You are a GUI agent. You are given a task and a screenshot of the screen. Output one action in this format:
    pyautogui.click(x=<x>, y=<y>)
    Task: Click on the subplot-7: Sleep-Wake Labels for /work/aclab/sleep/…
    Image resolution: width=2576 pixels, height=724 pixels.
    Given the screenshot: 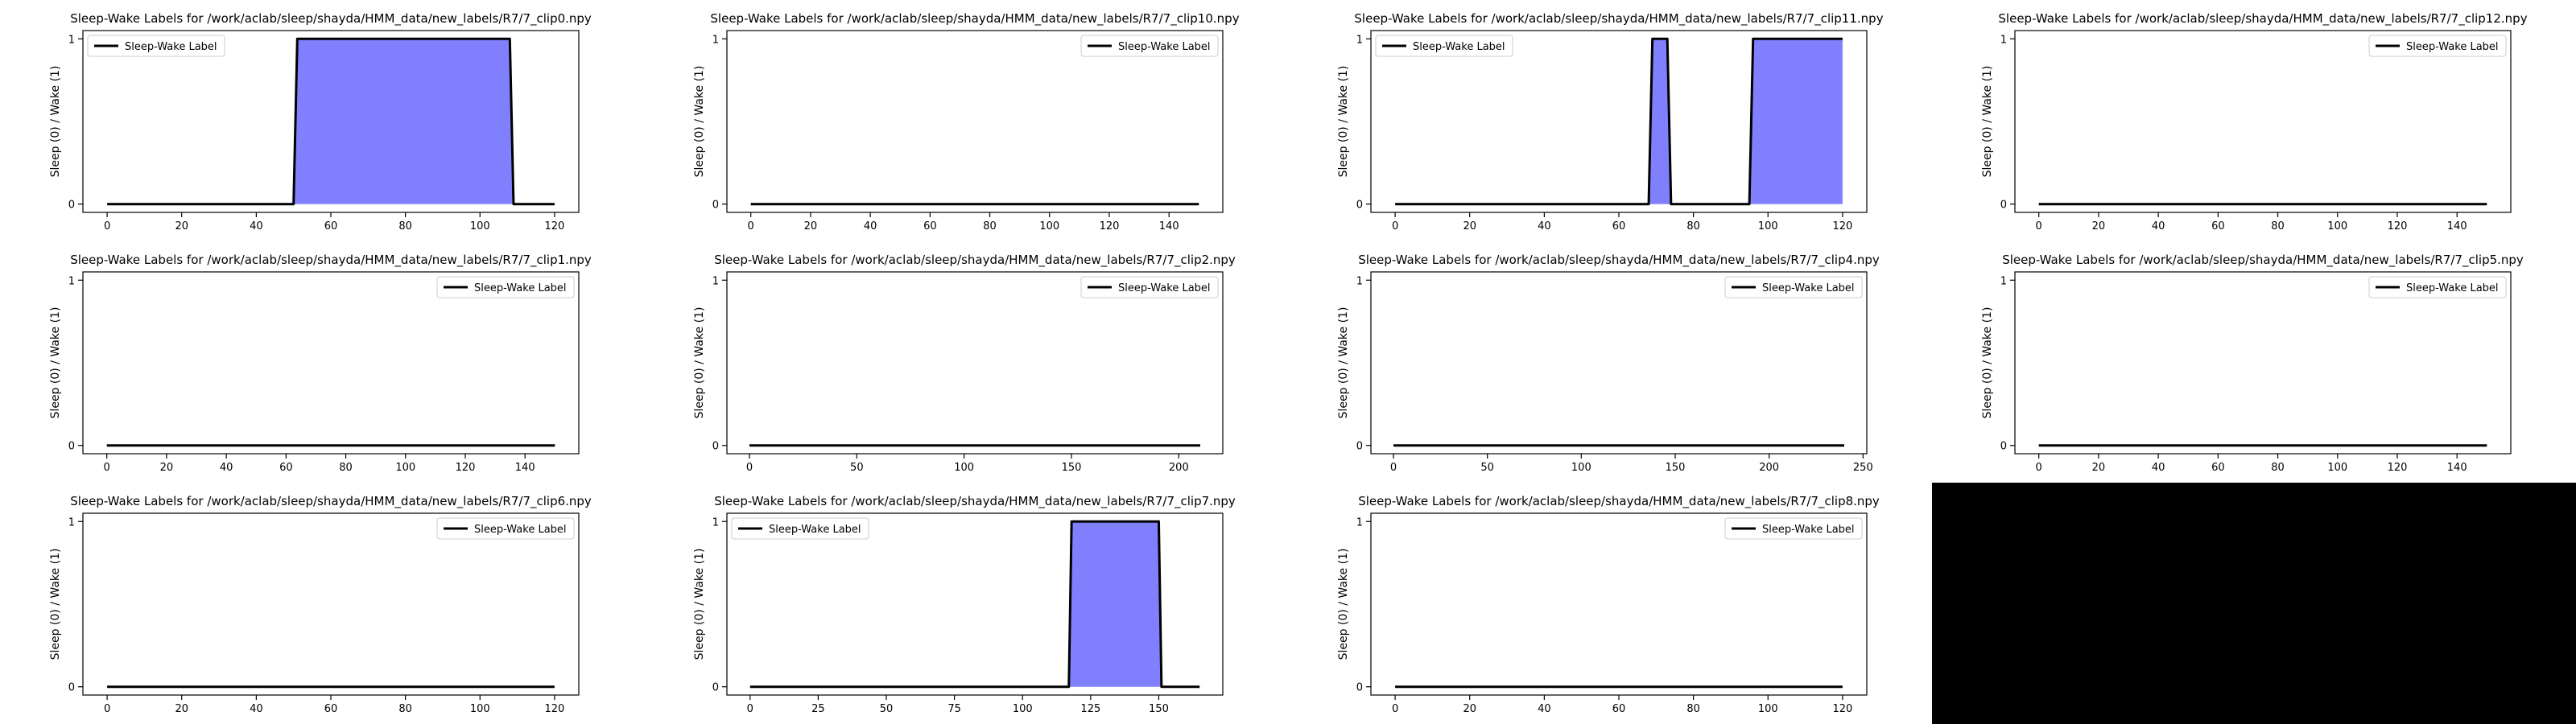 What is the action you would take?
    pyautogui.click(x=2252, y=363)
    